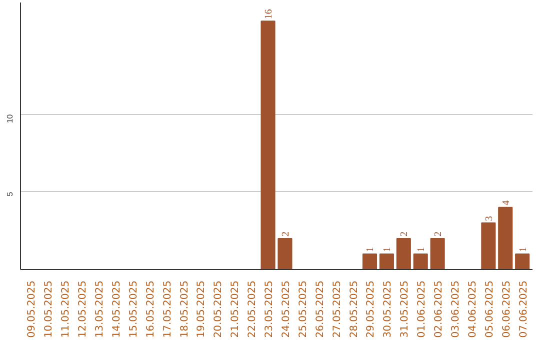 This screenshot has width=540, height=340. Describe the element at coordinates (371, 309) in the screenshot. I see `x-tick-label: 29.05.2025` at that location.